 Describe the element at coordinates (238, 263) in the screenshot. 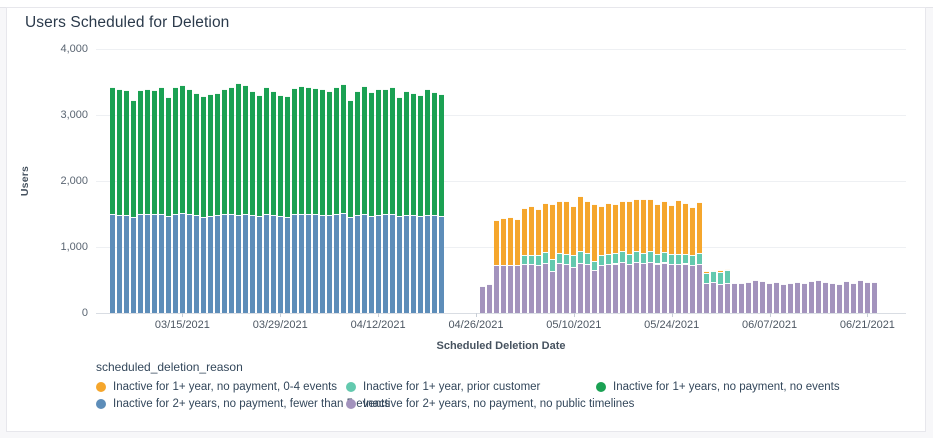

I see `bar-segment-blue-03/23/2021` at that location.